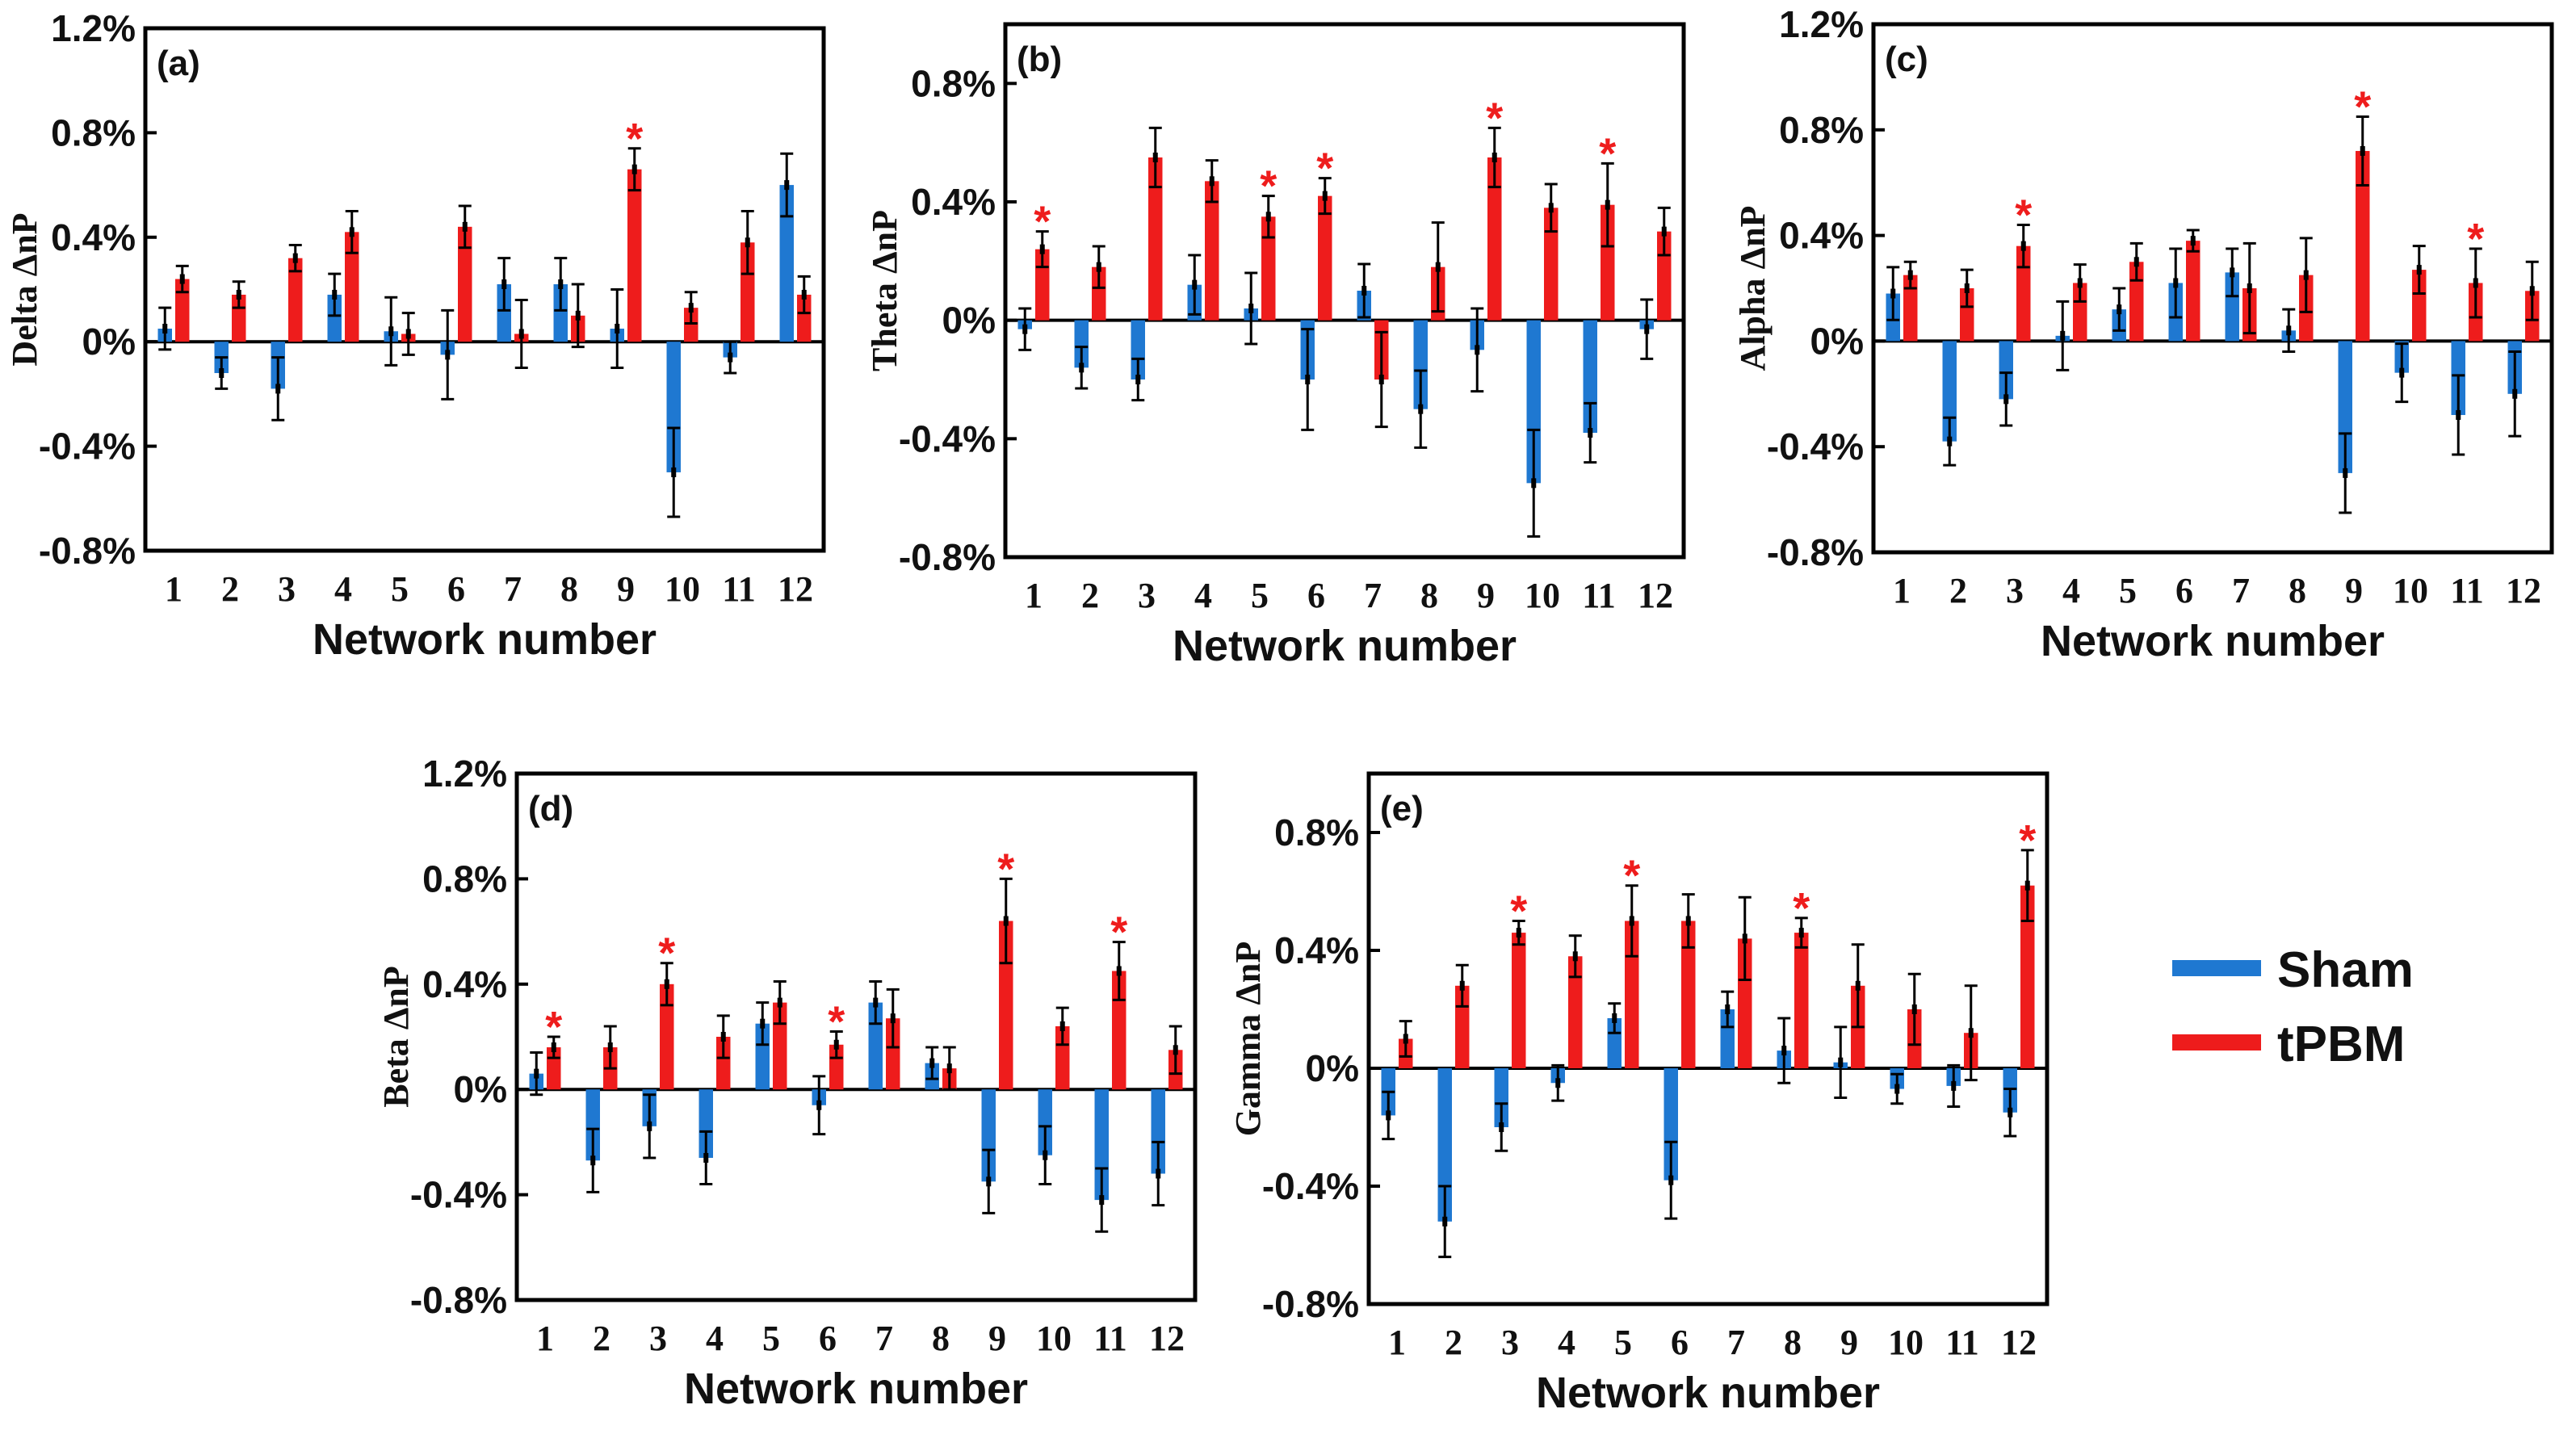 The image size is (2576, 1451). I want to click on panel-label: (b), so click(1039, 59).